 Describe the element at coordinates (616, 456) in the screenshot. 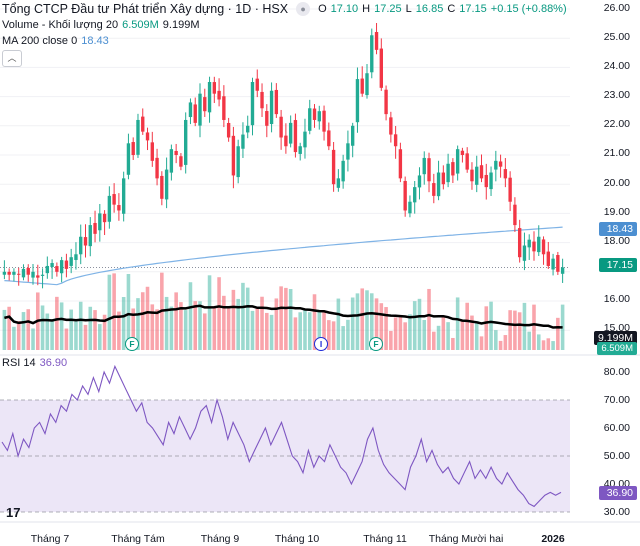

I see `rsi-axis-label: 50.00` at that location.